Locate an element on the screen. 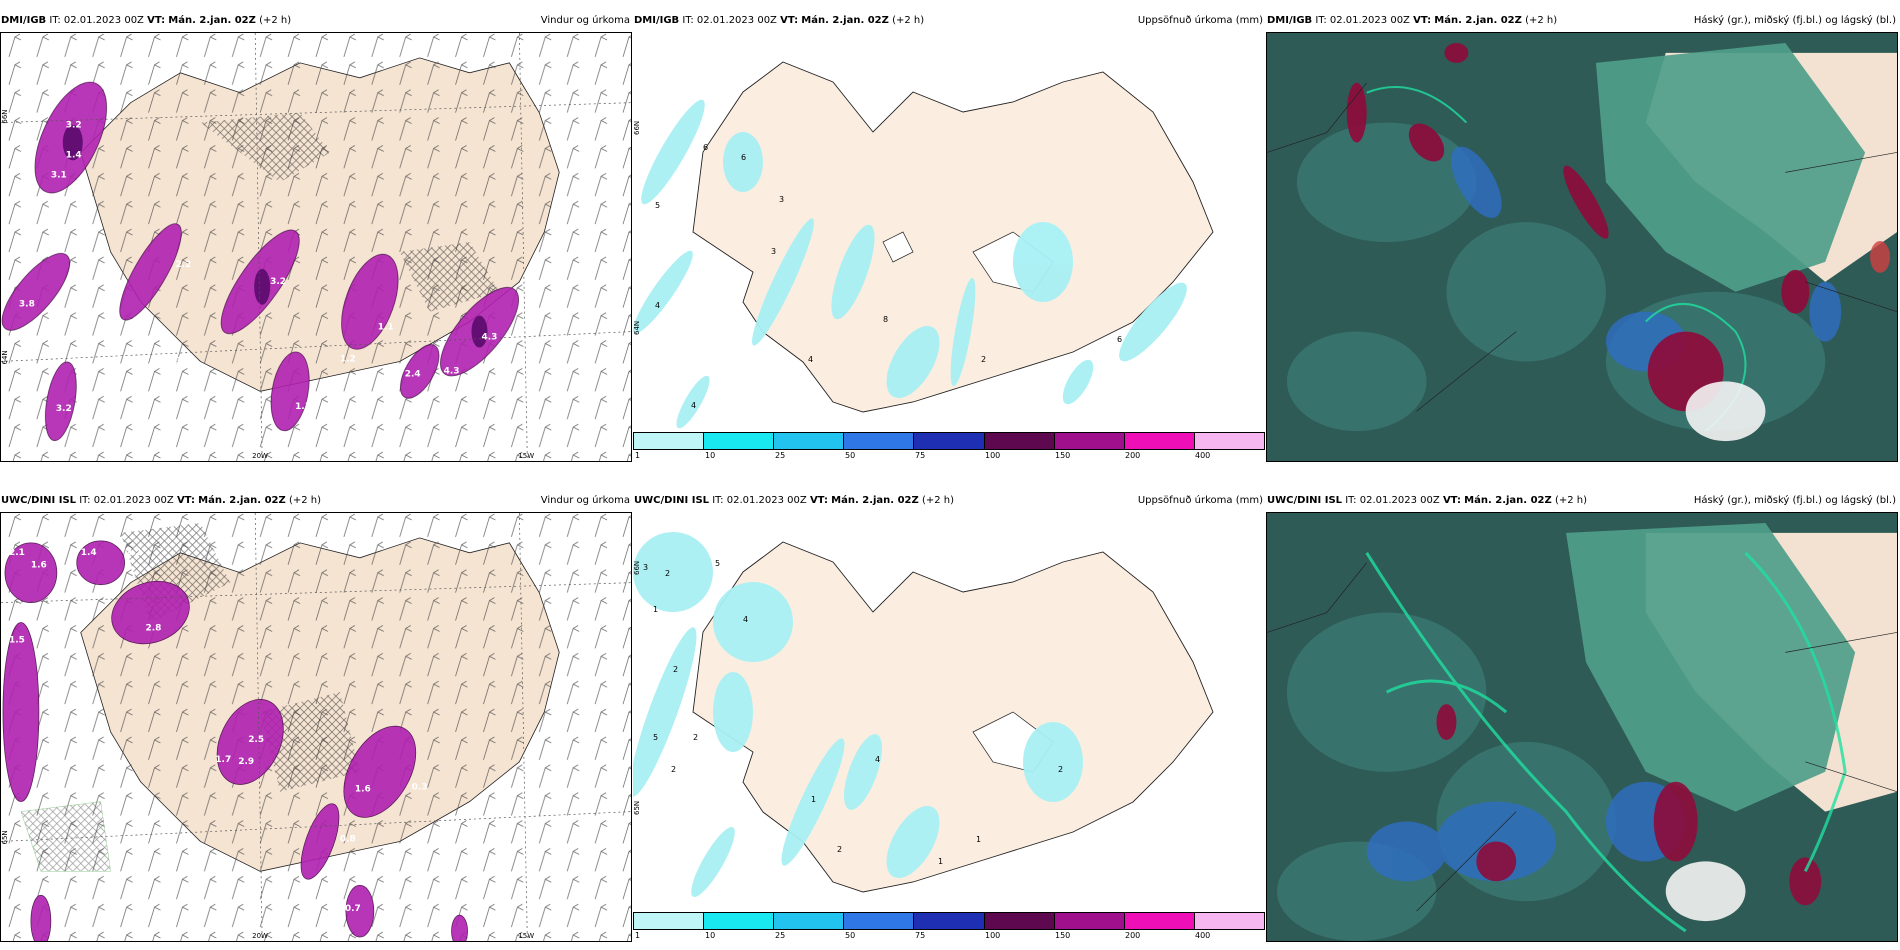 This screenshot has width=1900, height=950. wind-val: 2.1 is located at coordinates (17, 553).